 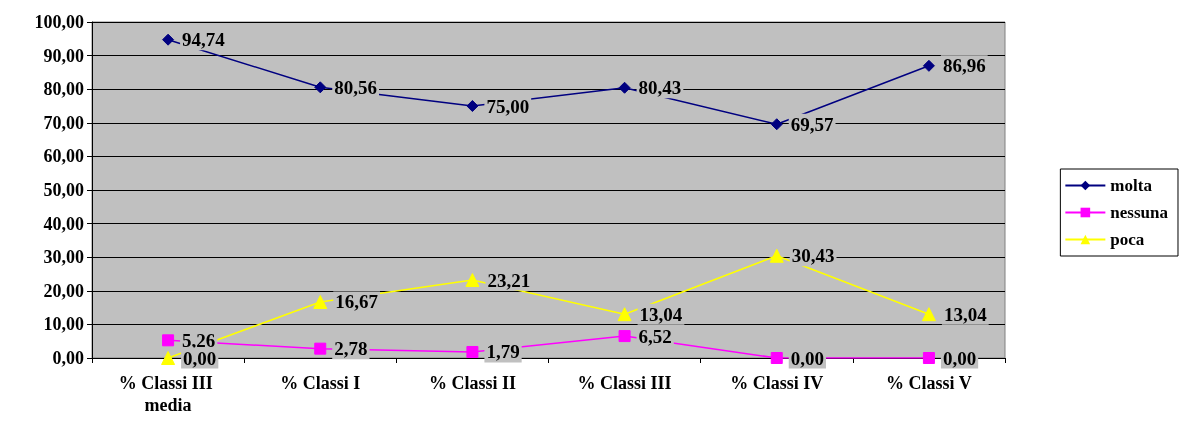 What do you see at coordinates (472, 383) in the screenshot?
I see `x-tick-label: % Classi II` at bounding box center [472, 383].